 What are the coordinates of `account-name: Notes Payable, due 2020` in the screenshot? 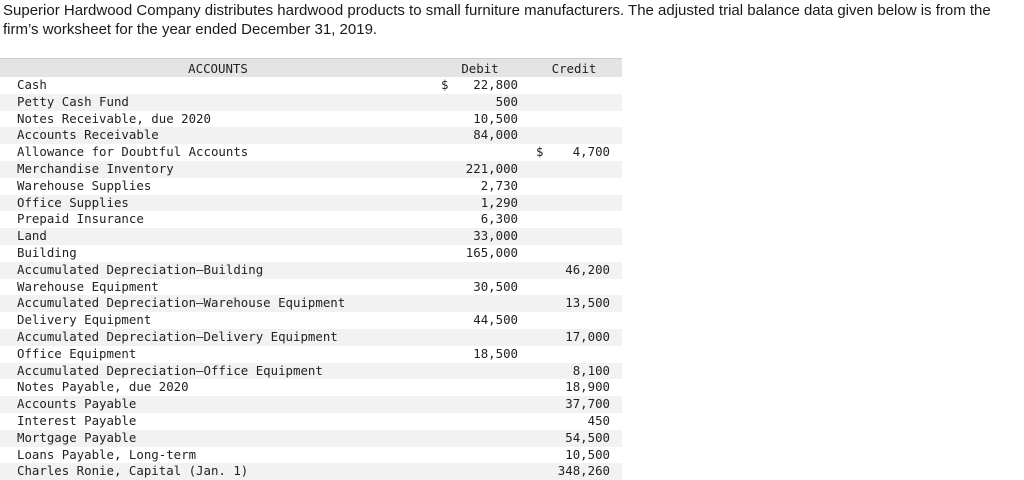 It's located at (103, 387).